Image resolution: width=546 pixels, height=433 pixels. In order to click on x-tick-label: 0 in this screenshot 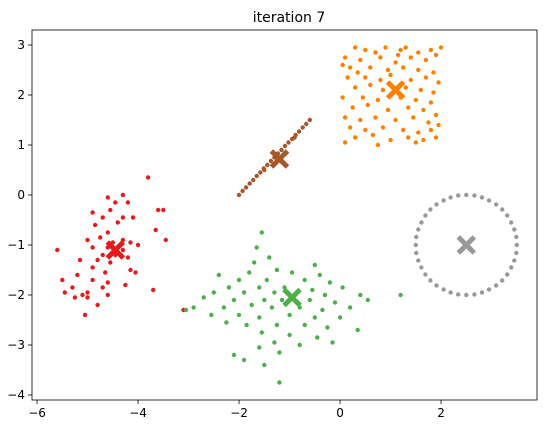, I will do `click(340, 413)`.